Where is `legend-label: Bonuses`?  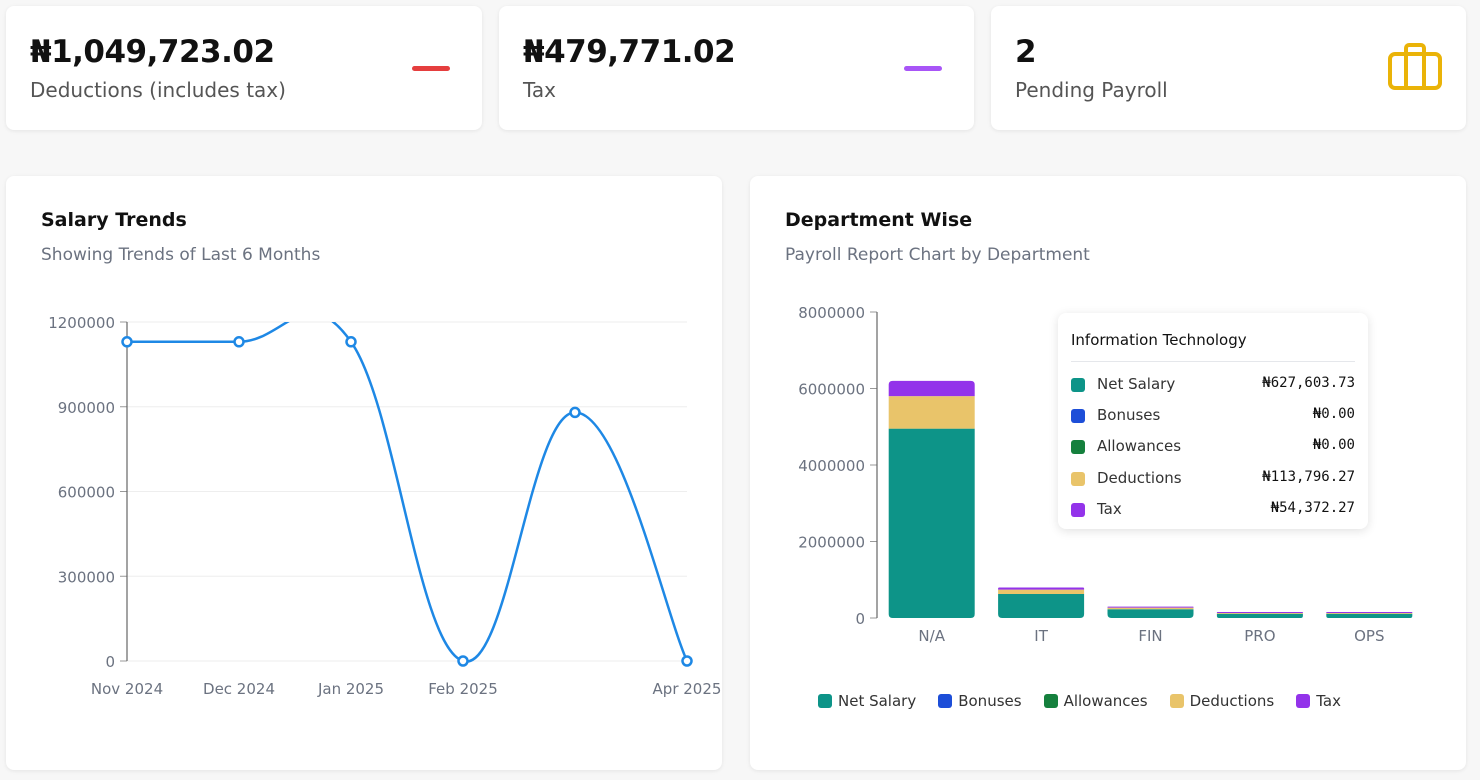 legend-label: Bonuses is located at coordinates (990, 701).